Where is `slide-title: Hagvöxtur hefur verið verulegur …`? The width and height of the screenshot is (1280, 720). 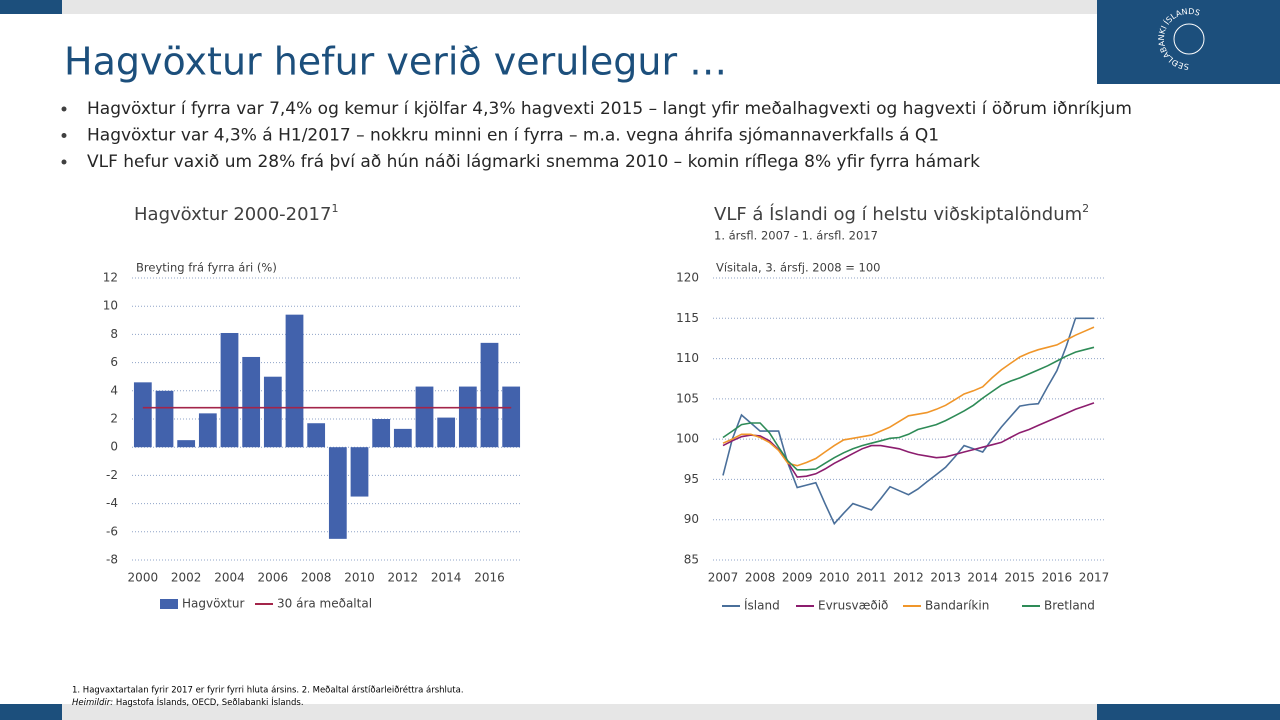 slide-title: Hagvöxtur hefur verið verulegur … is located at coordinates (395, 62).